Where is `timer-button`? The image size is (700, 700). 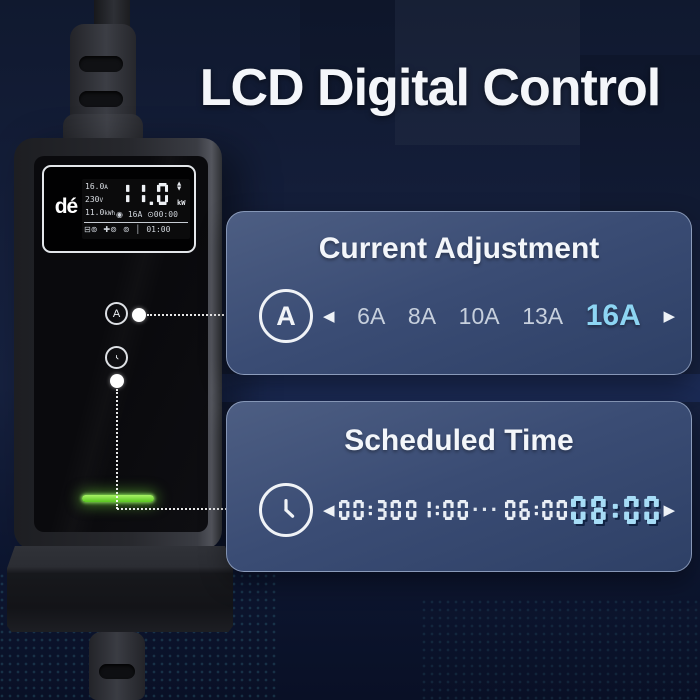
timer-button is located at coordinates (116, 357).